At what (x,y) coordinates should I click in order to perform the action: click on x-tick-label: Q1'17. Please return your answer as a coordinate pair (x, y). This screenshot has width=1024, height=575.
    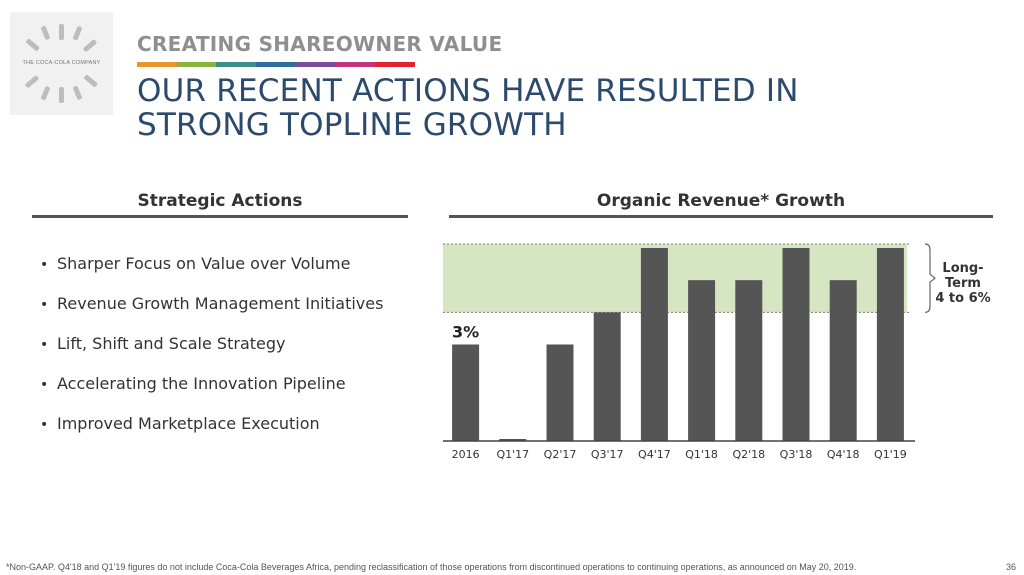
    Looking at the image, I should click on (512, 454).